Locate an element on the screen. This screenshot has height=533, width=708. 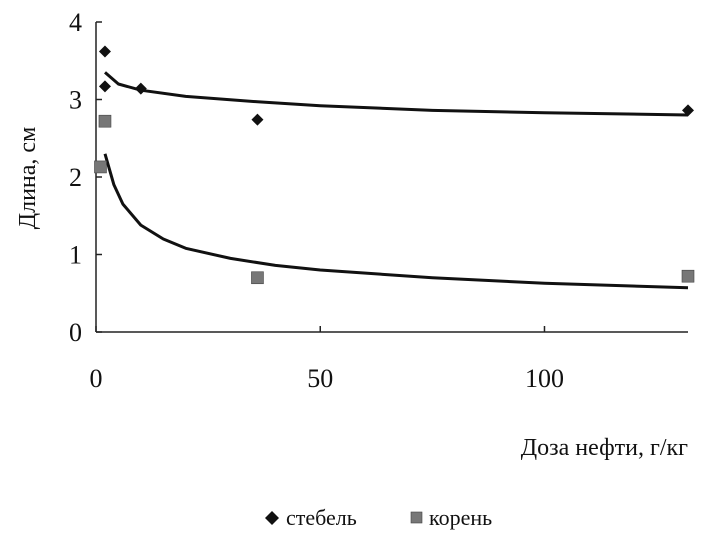
y-tick-label: 1 is located at coordinates (75, 255).